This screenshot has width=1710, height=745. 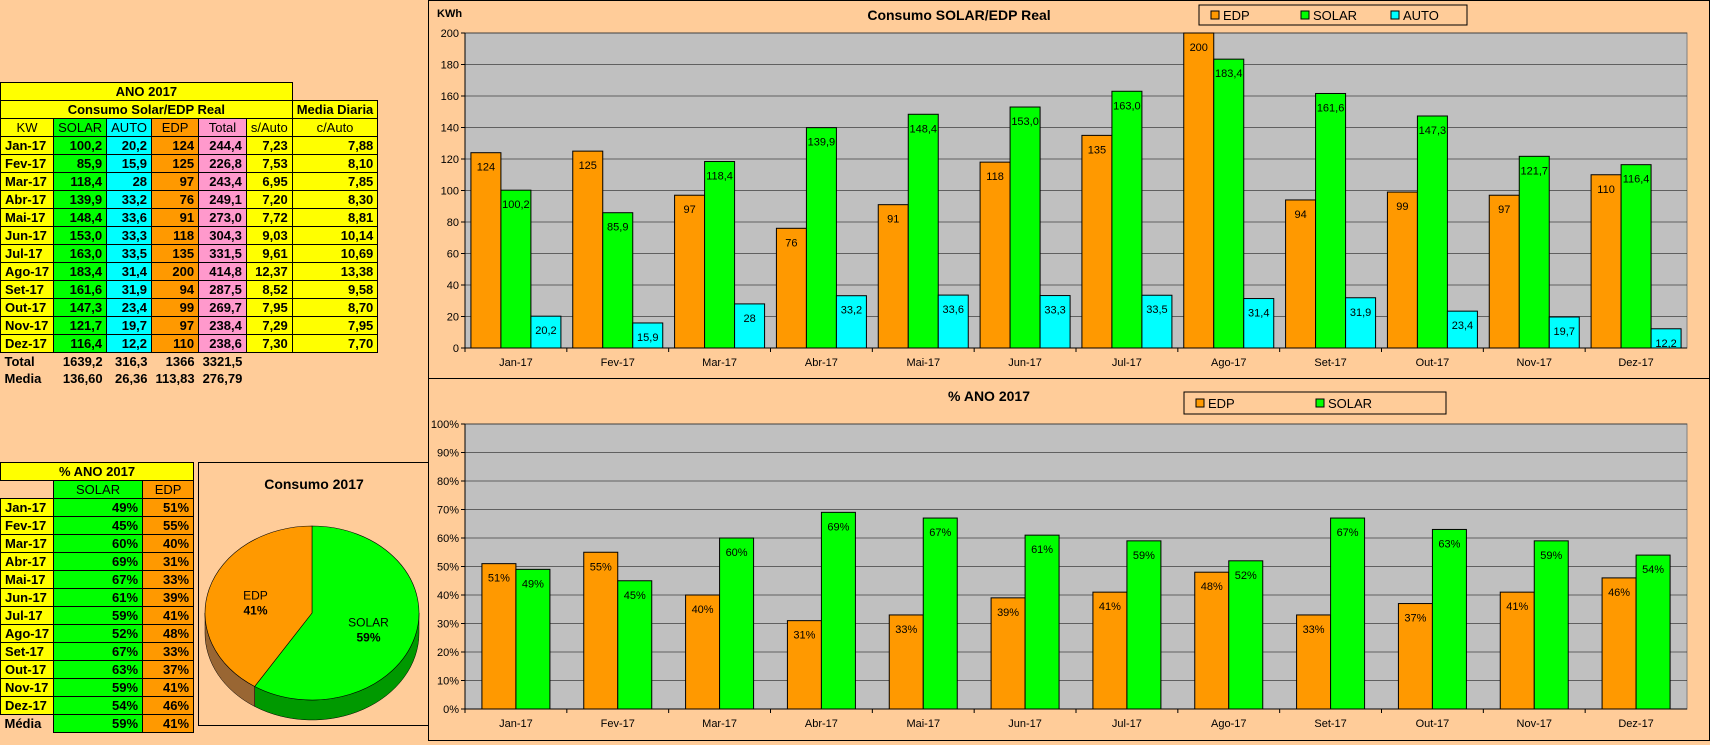 I want to click on row-cell: 200, so click(x=175, y=271).